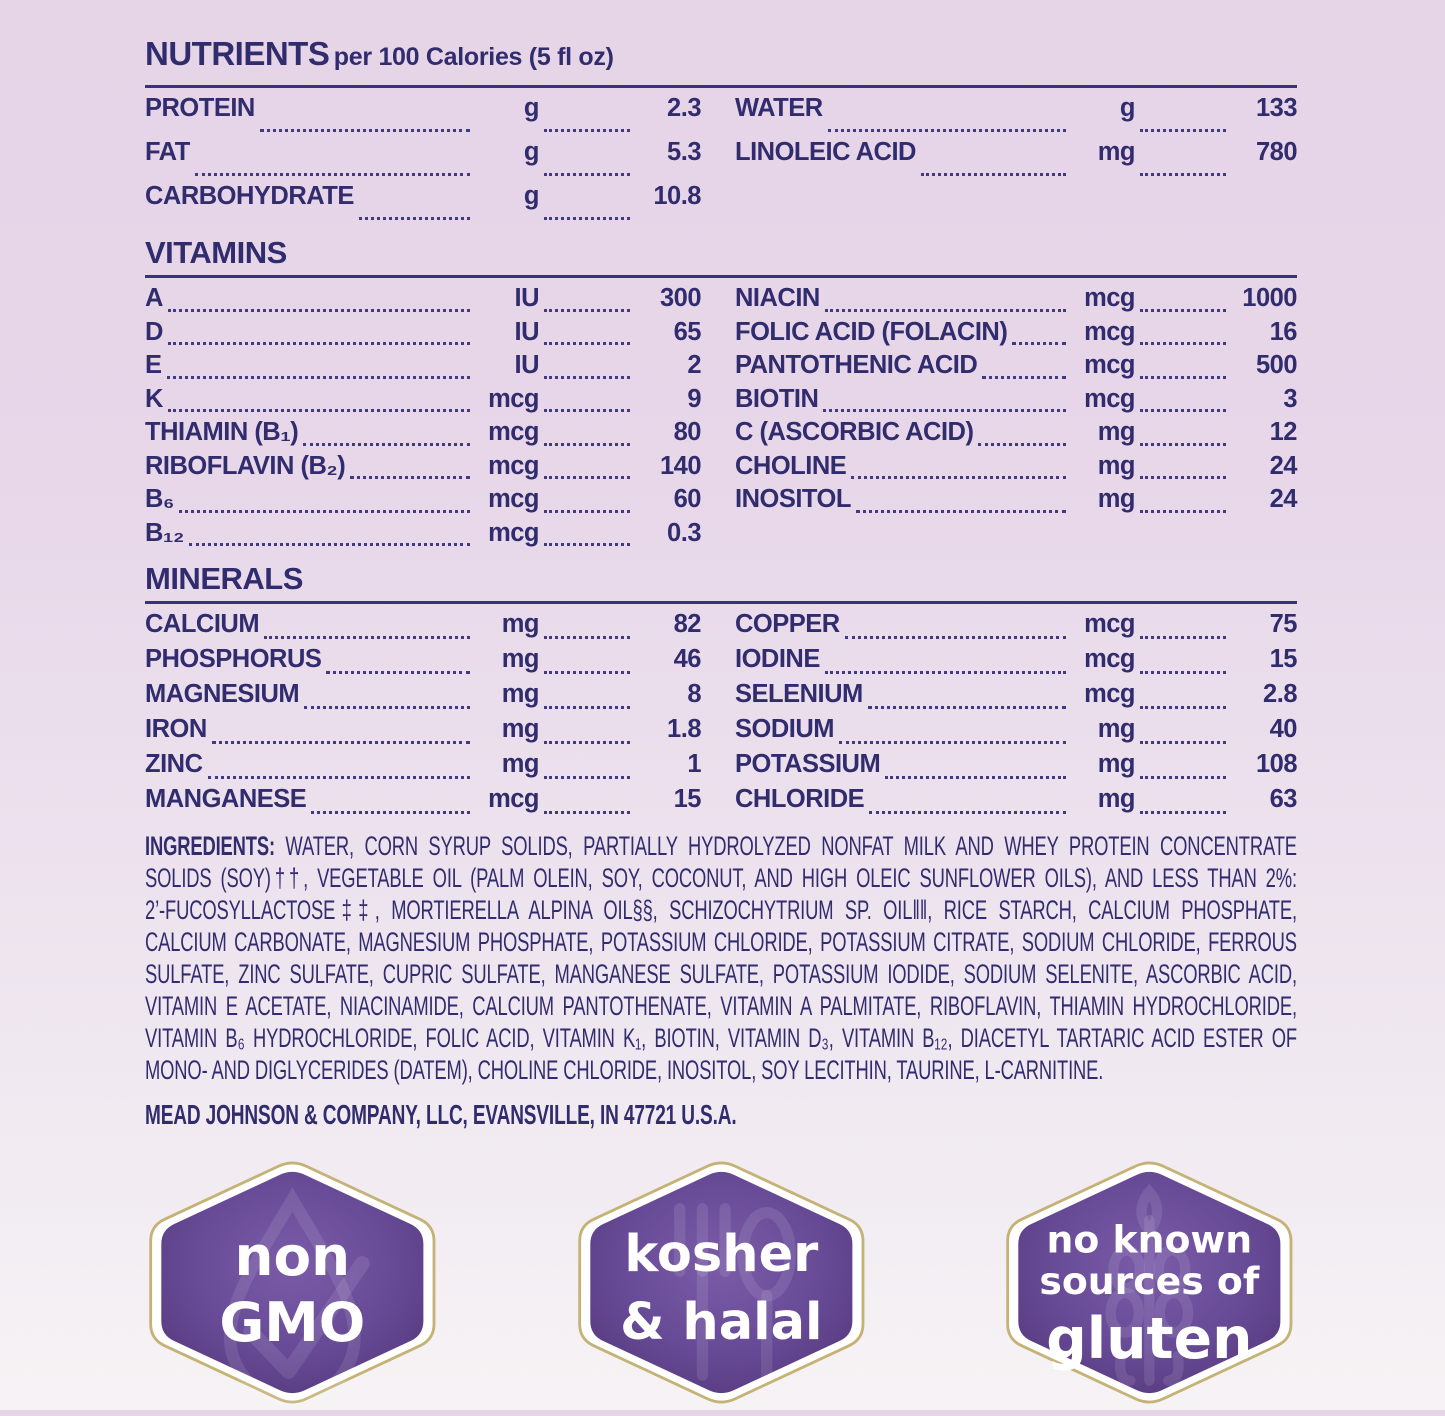  What do you see at coordinates (226, 799) in the screenshot?
I see `nutrient-label: MANGANESE` at bounding box center [226, 799].